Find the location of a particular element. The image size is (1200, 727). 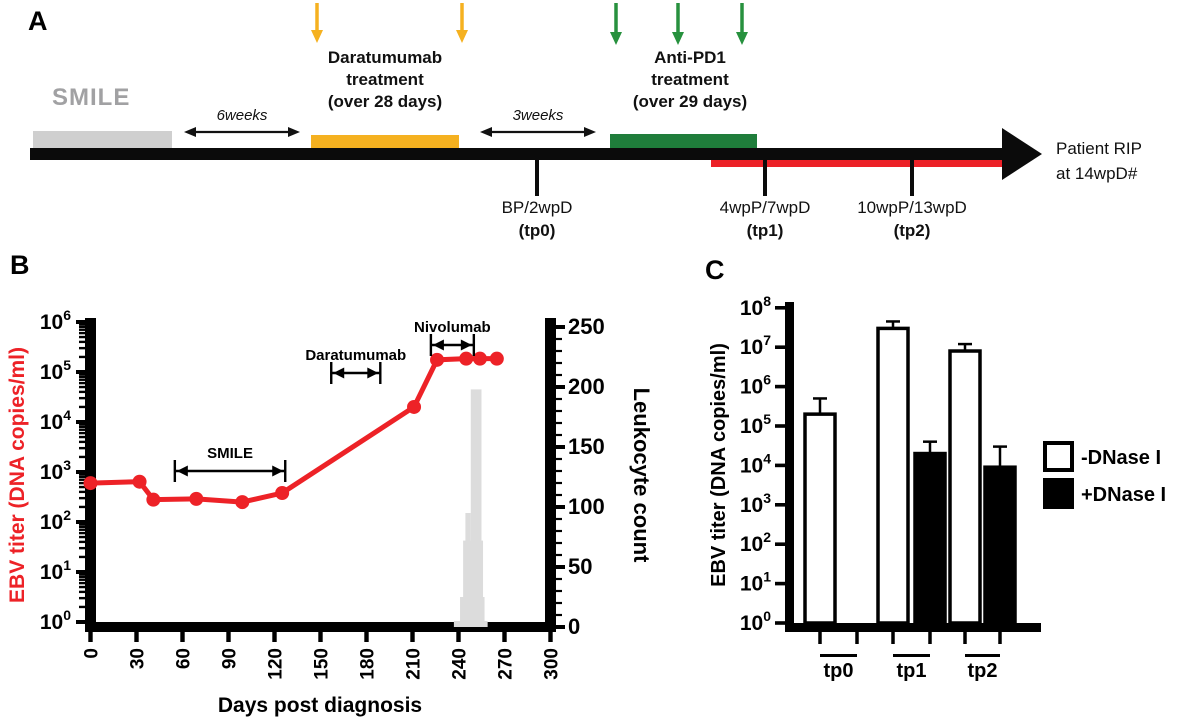

six-weeks-label: 6weeks is located at coordinates (242, 115).